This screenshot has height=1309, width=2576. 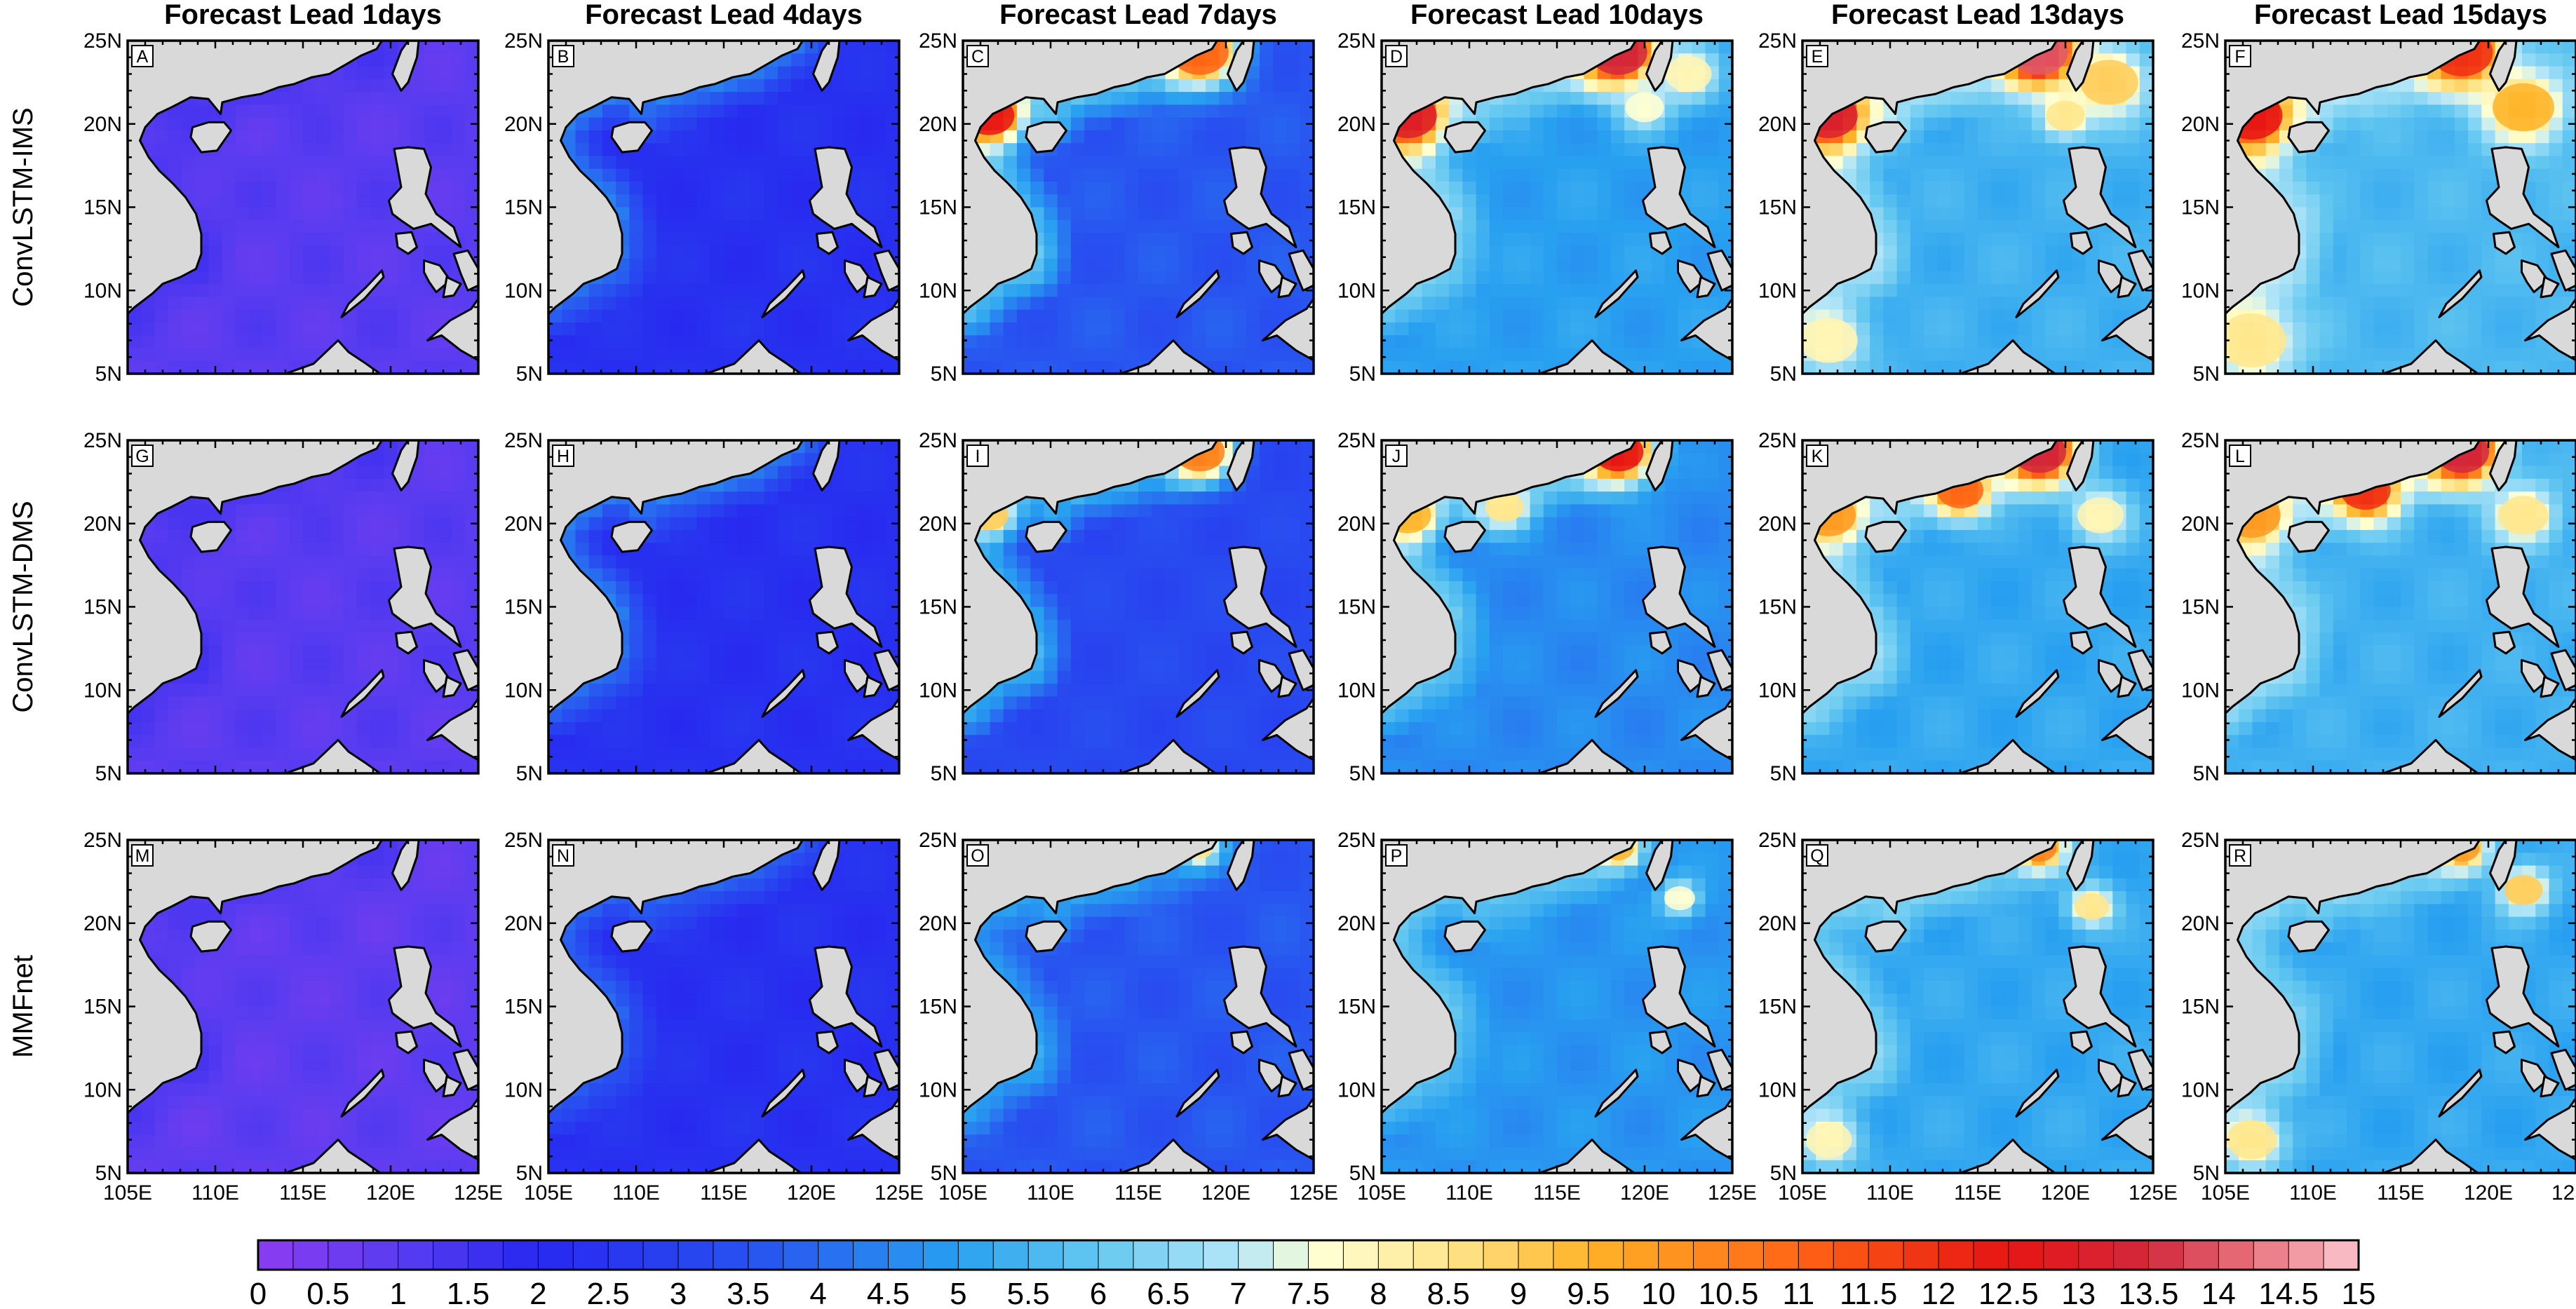 What do you see at coordinates (303, 207) in the screenshot?
I see `axis-ticks` at bounding box center [303, 207].